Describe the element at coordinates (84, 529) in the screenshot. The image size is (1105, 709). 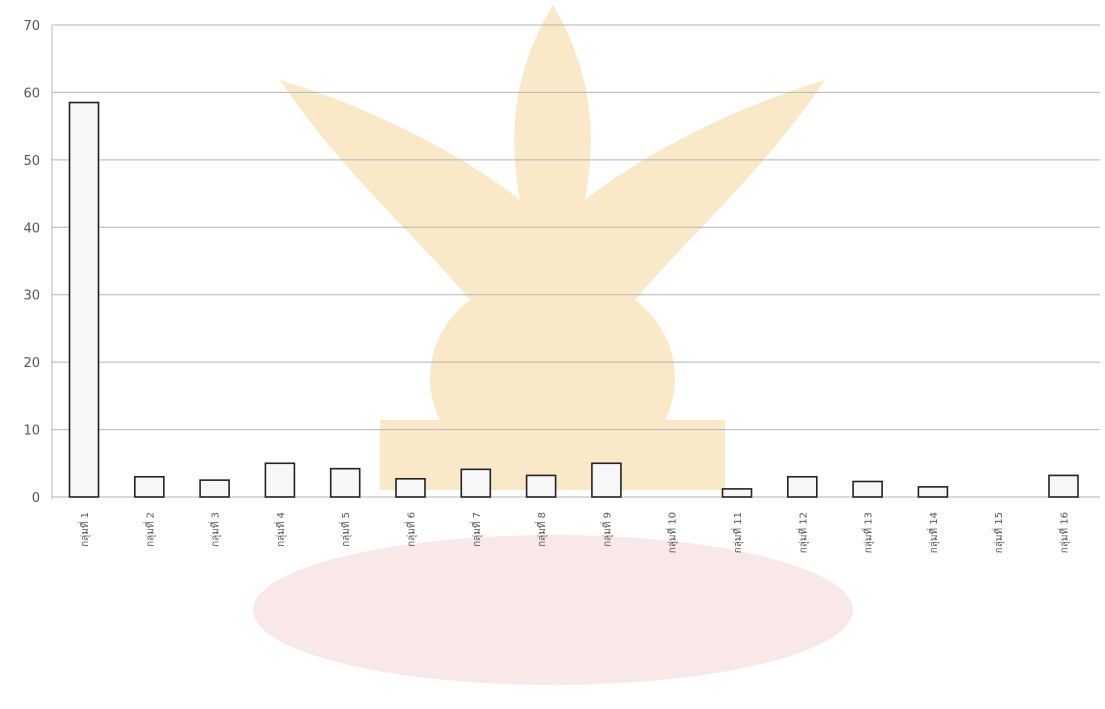
I see `x-tick-label: กลุ่มที่ 1` at that location.